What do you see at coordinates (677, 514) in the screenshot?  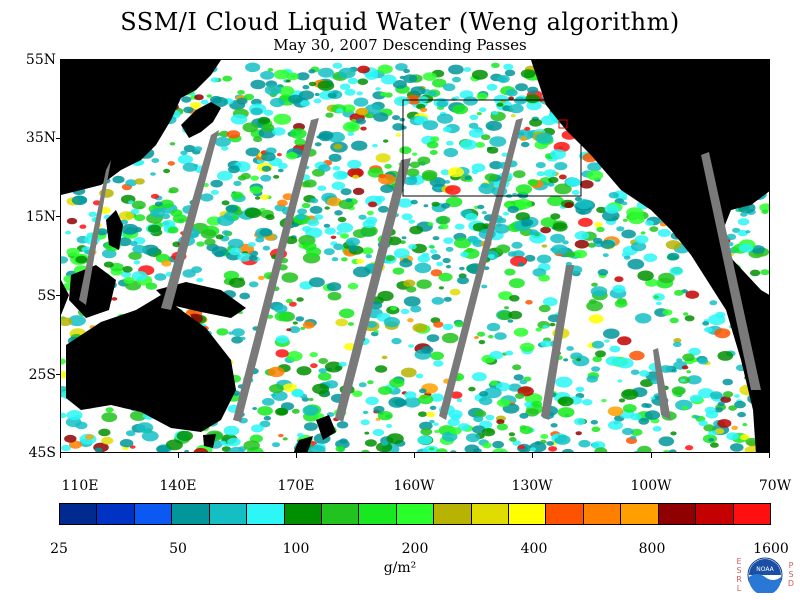 I see `colorbar-swatch` at bounding box center [677, 514].